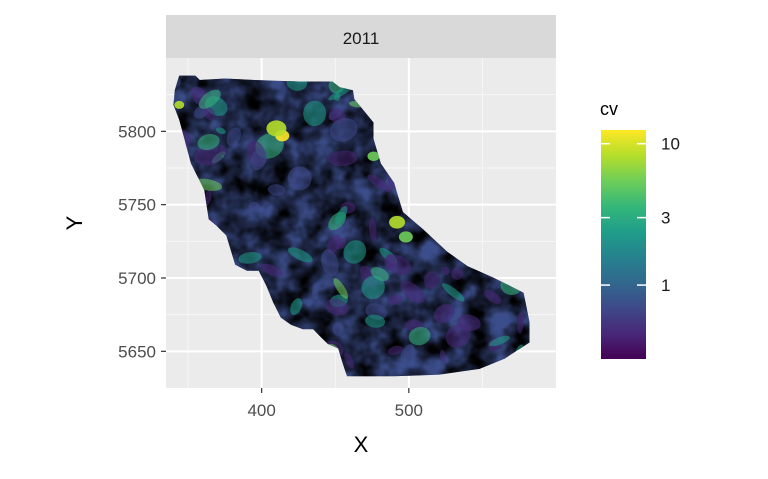 The height and width of the screenshot is (479, 768). Describe the element at coordinates (665, 285) in the screenshot. I see `legend-tick-label: 1` at that location.